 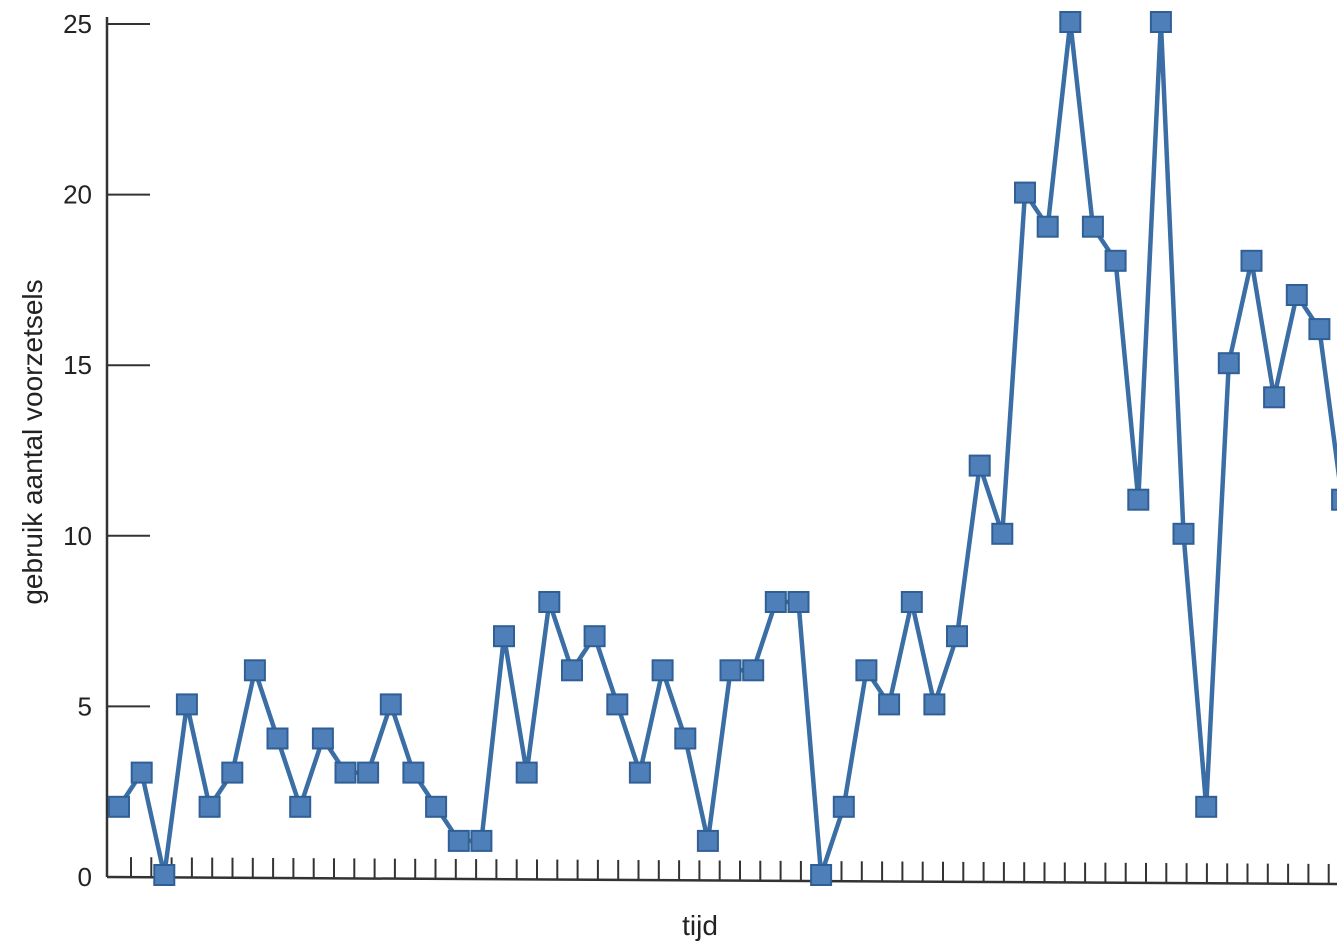 What do you see at coordinates (77, 365) in the screenshot?
I see `y-tick-label: 15` at bounding box center [77, 365].